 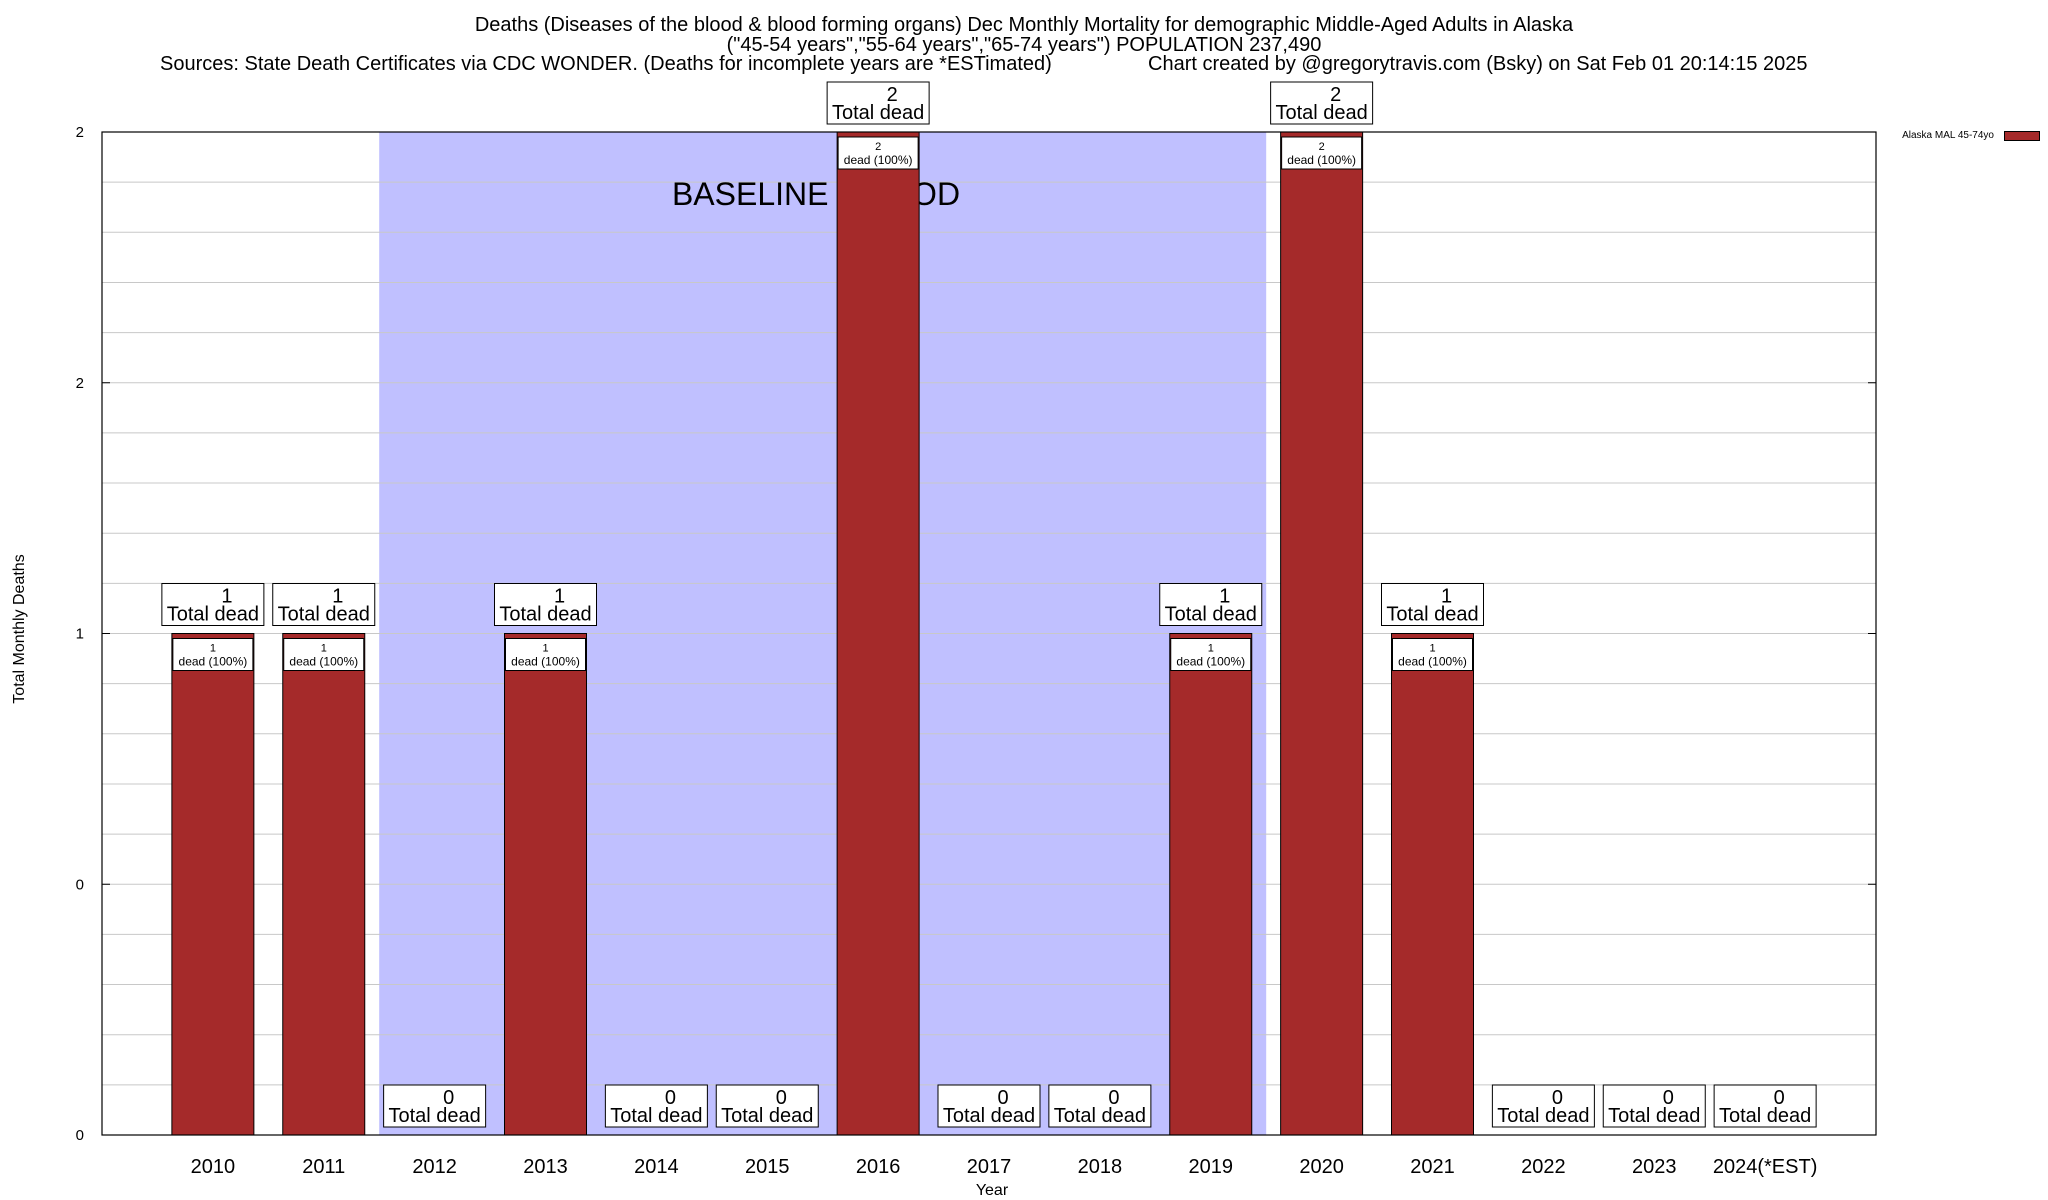 I want to click on y-axis-title: Total Monthly Deaths, so click(x=19, y=629).